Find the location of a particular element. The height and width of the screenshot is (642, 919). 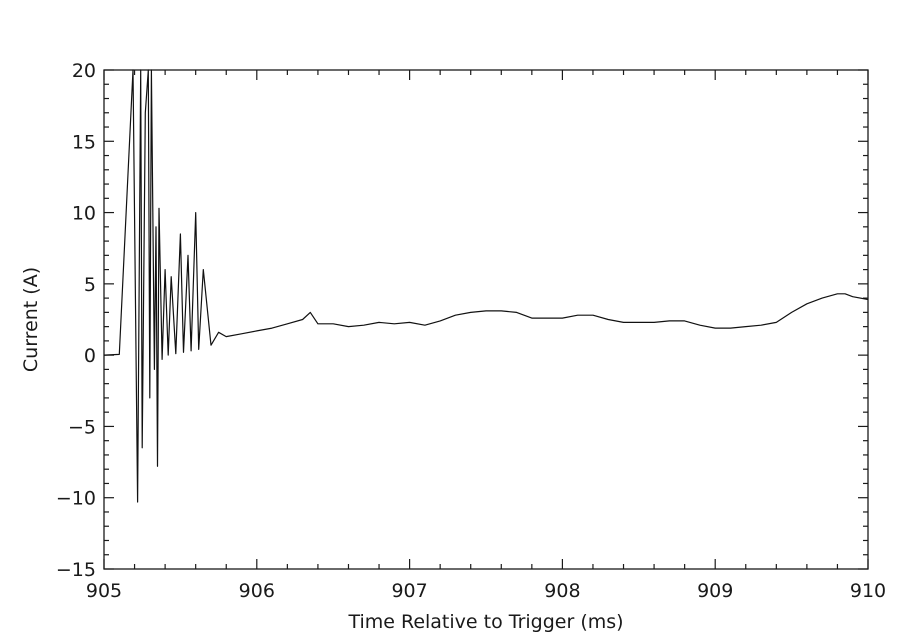

x-tick-label: 906 is located at coordinates (257, 591).